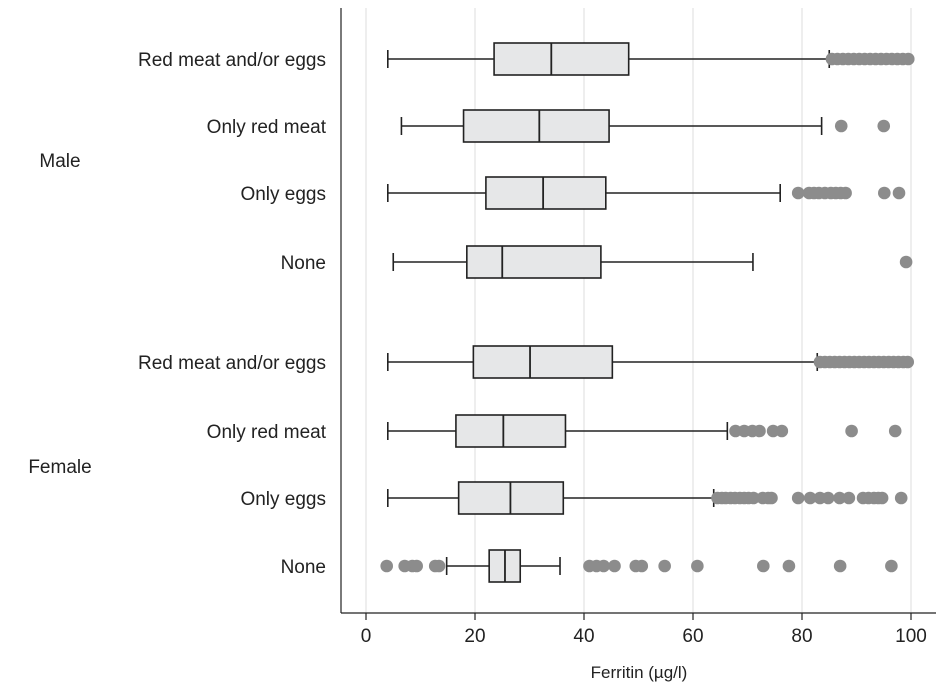 The height and width of the screenshot is (687, 936). I want to click on x-tick-label: 100, so click(911, 636).